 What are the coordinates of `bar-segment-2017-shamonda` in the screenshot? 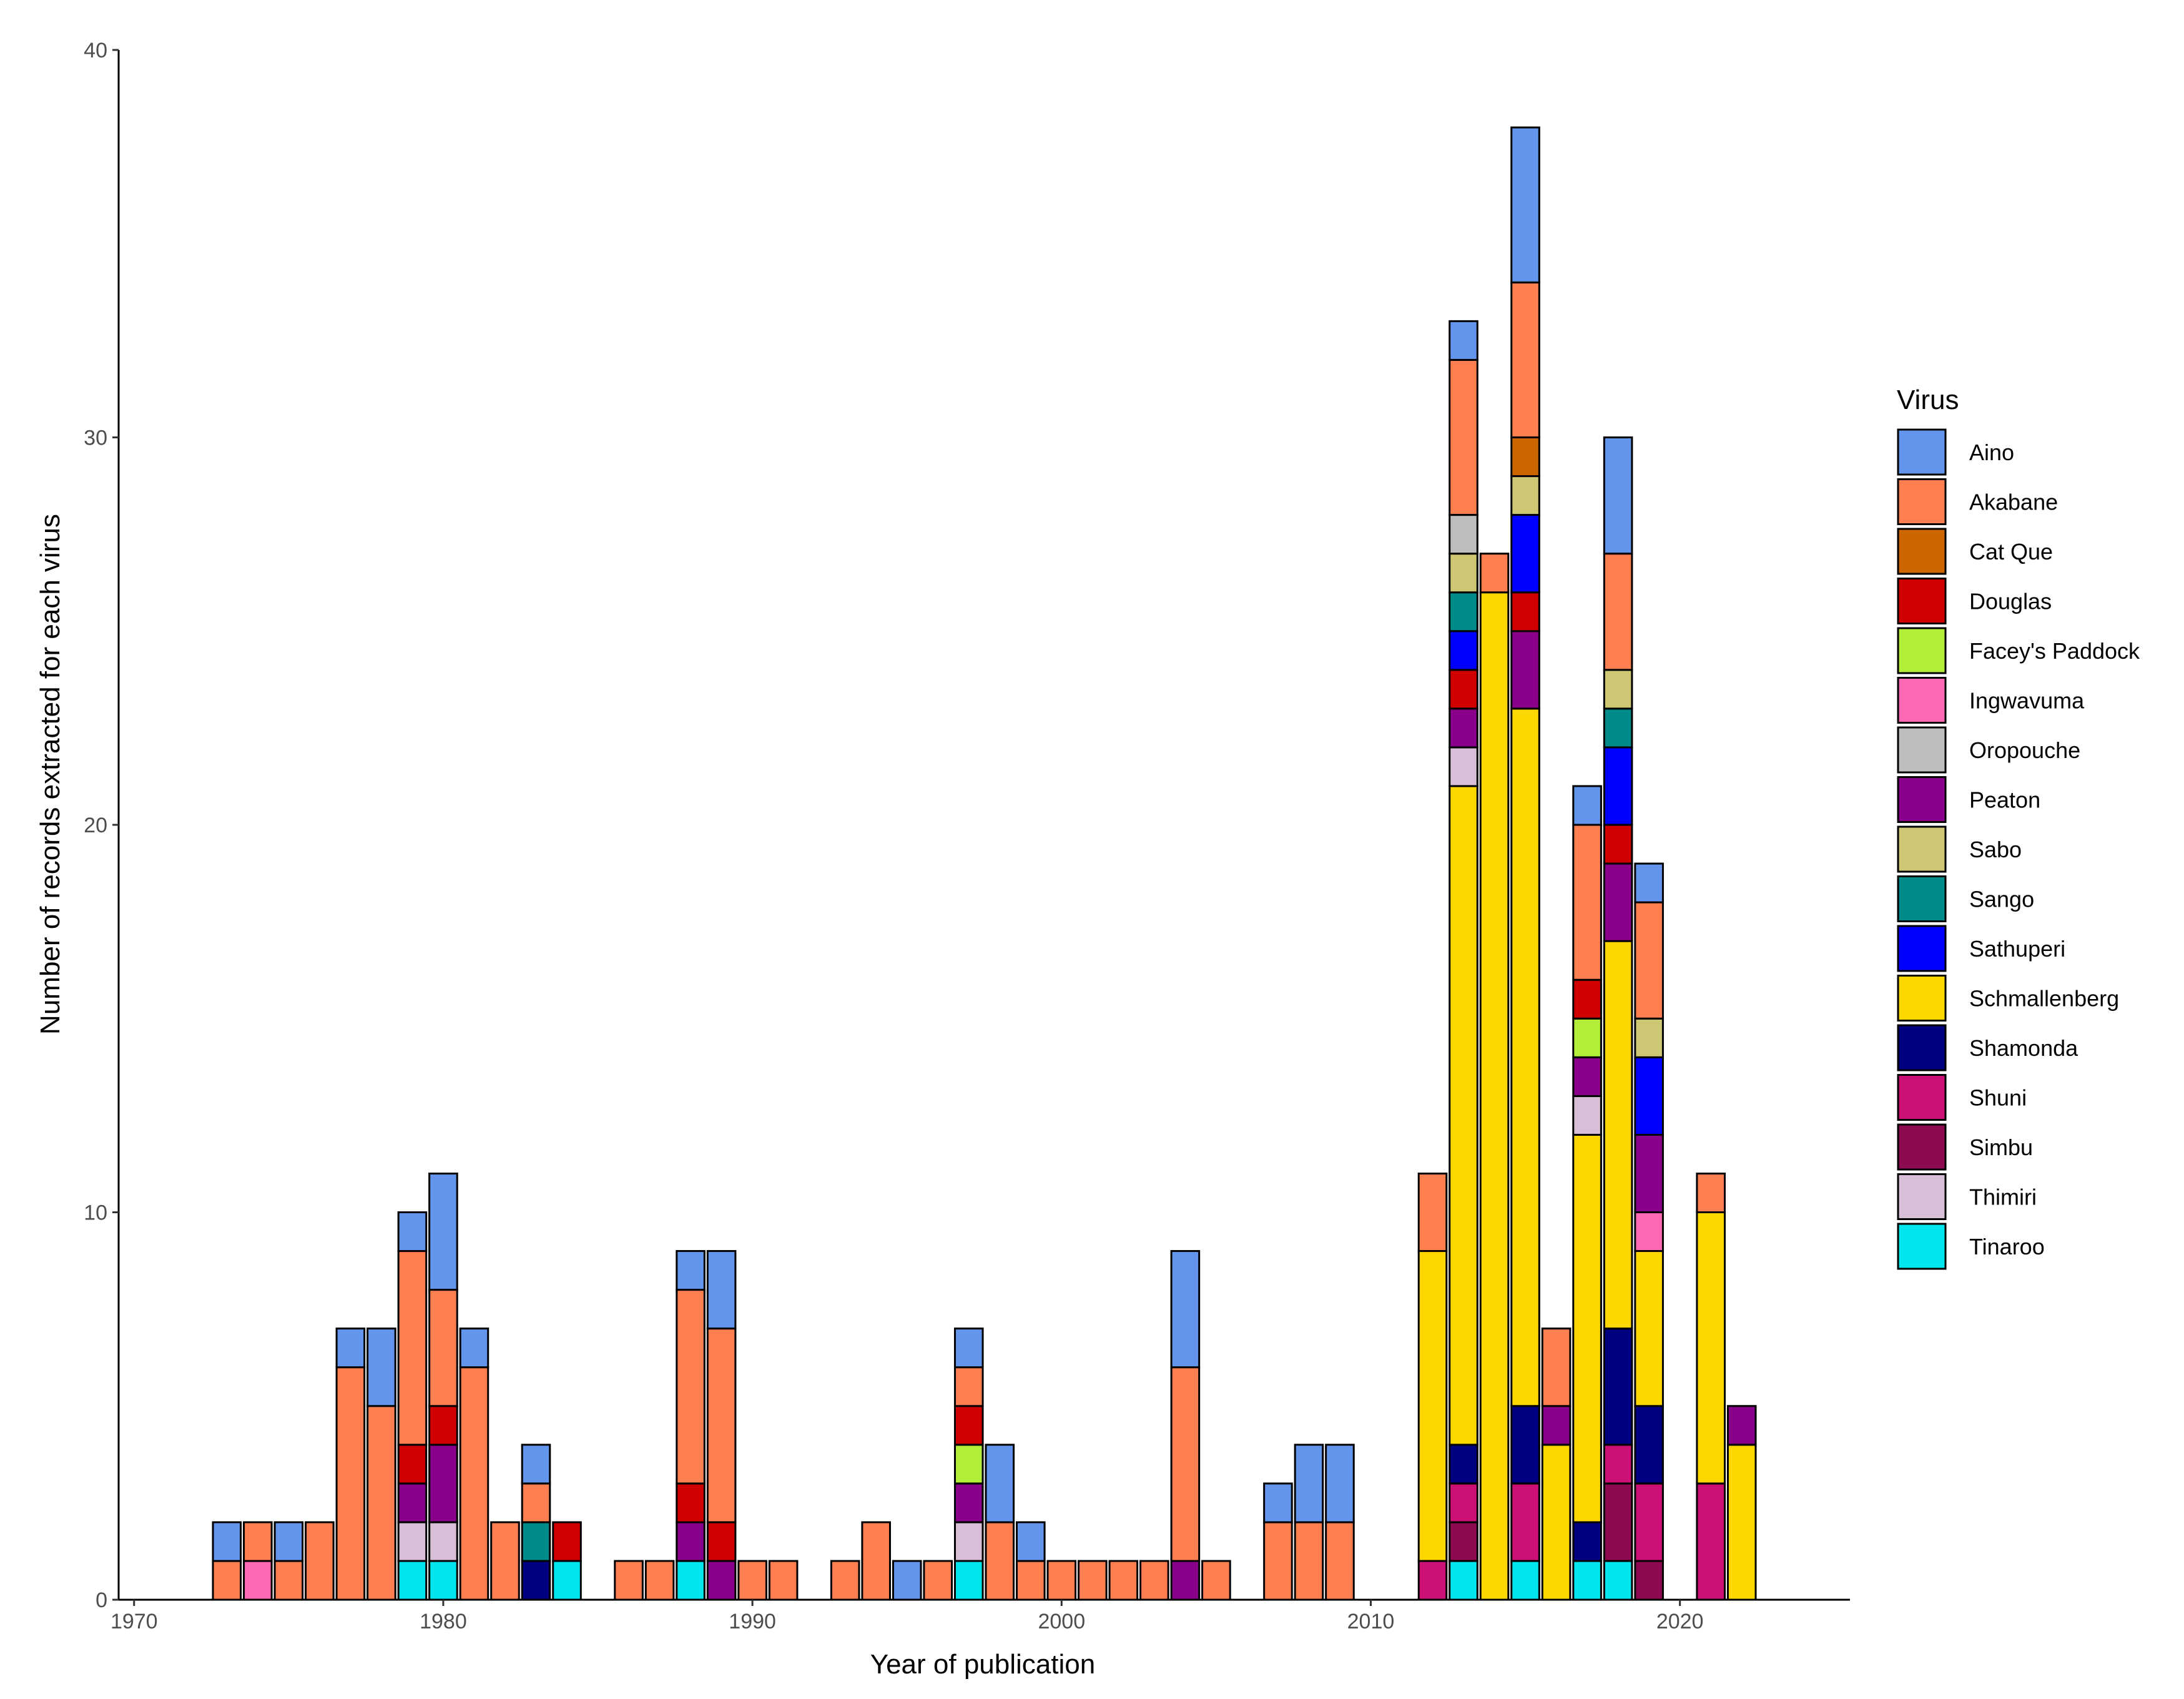 It's located at (1587, 1541).